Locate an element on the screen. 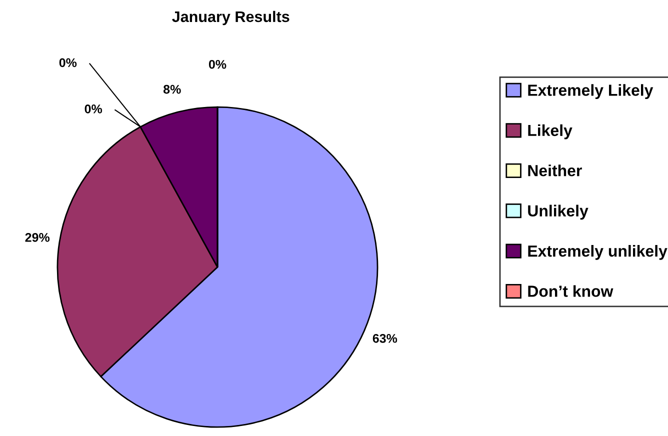  data-label: 8% is located at coordinates (172, 89).